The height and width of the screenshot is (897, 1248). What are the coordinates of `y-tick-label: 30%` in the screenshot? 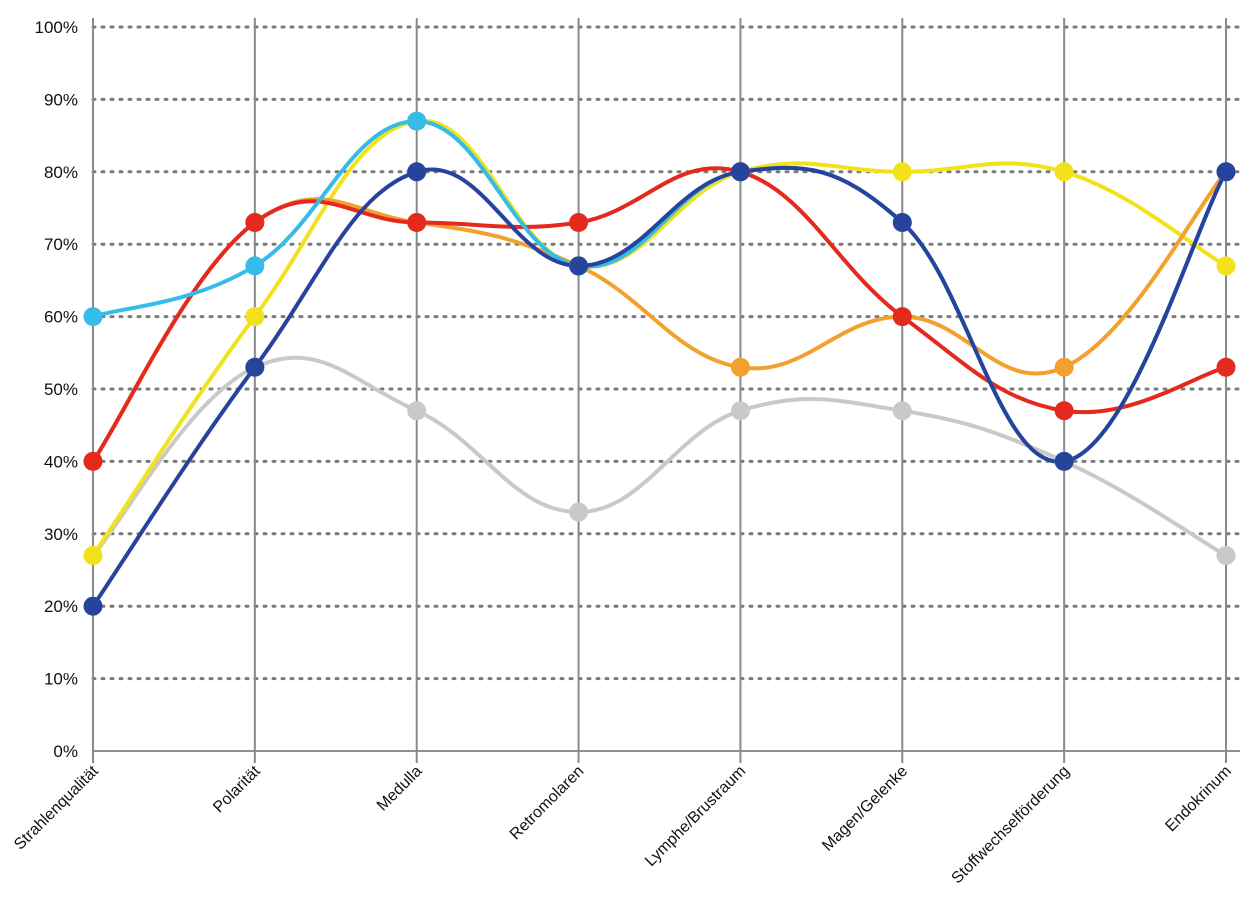 It's located at (61, 534).